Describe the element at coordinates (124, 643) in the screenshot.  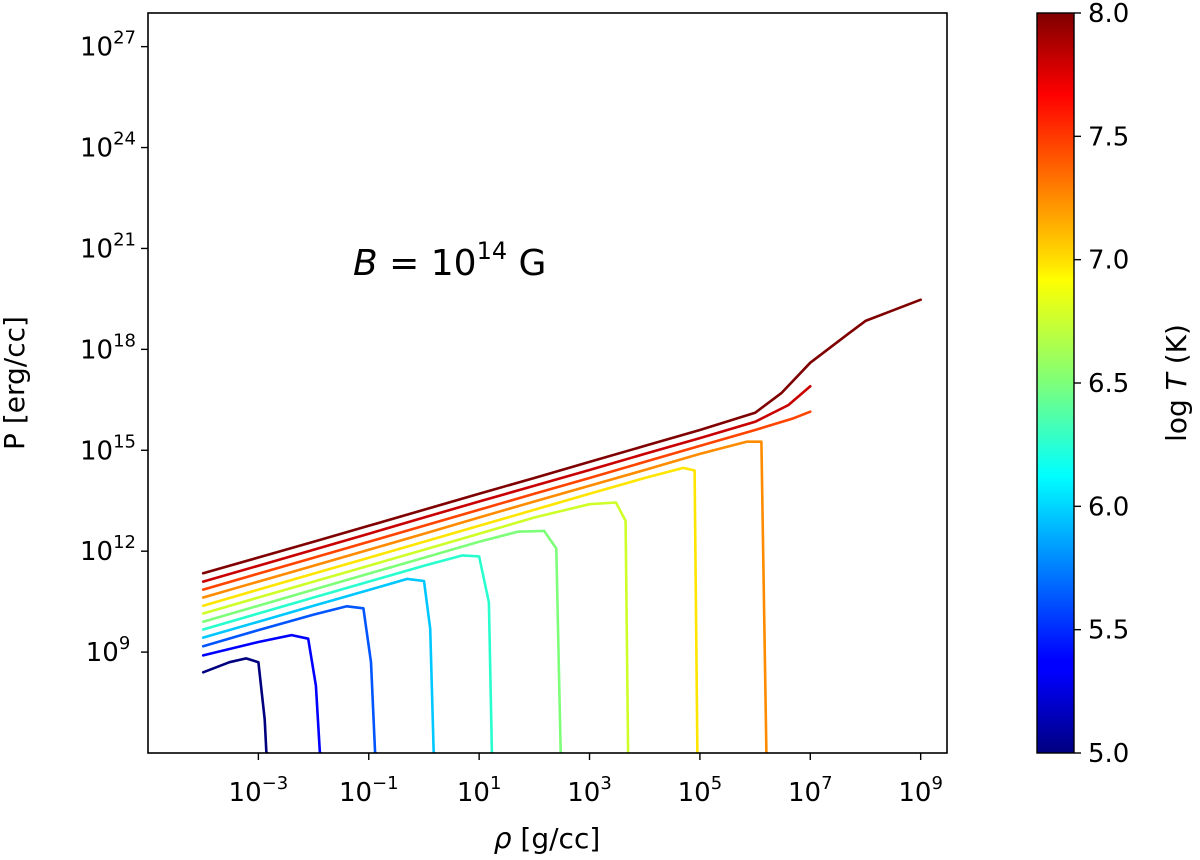
I see `y-tick-label-0-exponent: 9` at that location.